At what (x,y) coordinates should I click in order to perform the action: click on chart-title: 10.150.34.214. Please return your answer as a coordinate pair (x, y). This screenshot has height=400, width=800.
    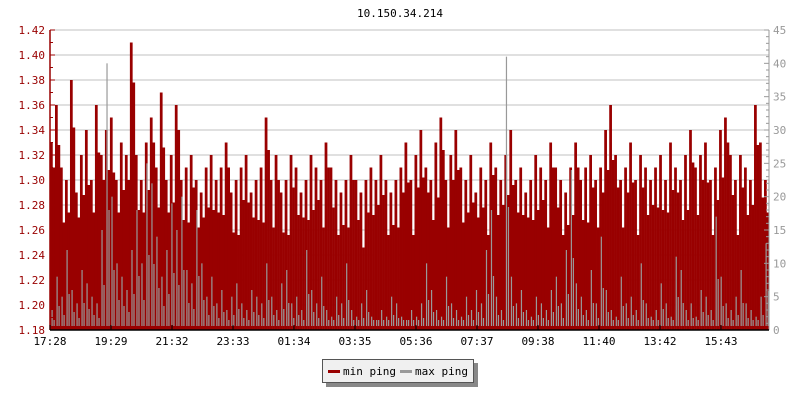
    Looking at the image, I should click on (400, 13).